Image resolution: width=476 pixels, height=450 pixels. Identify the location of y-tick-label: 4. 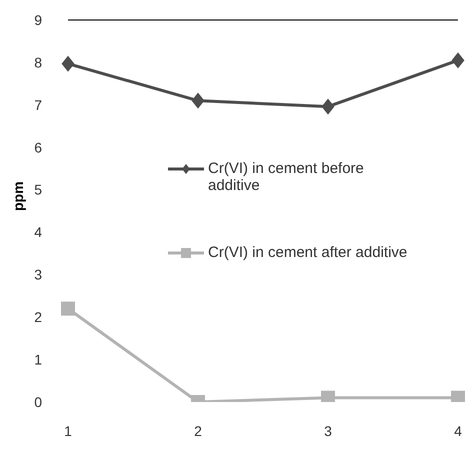
(38, 232).